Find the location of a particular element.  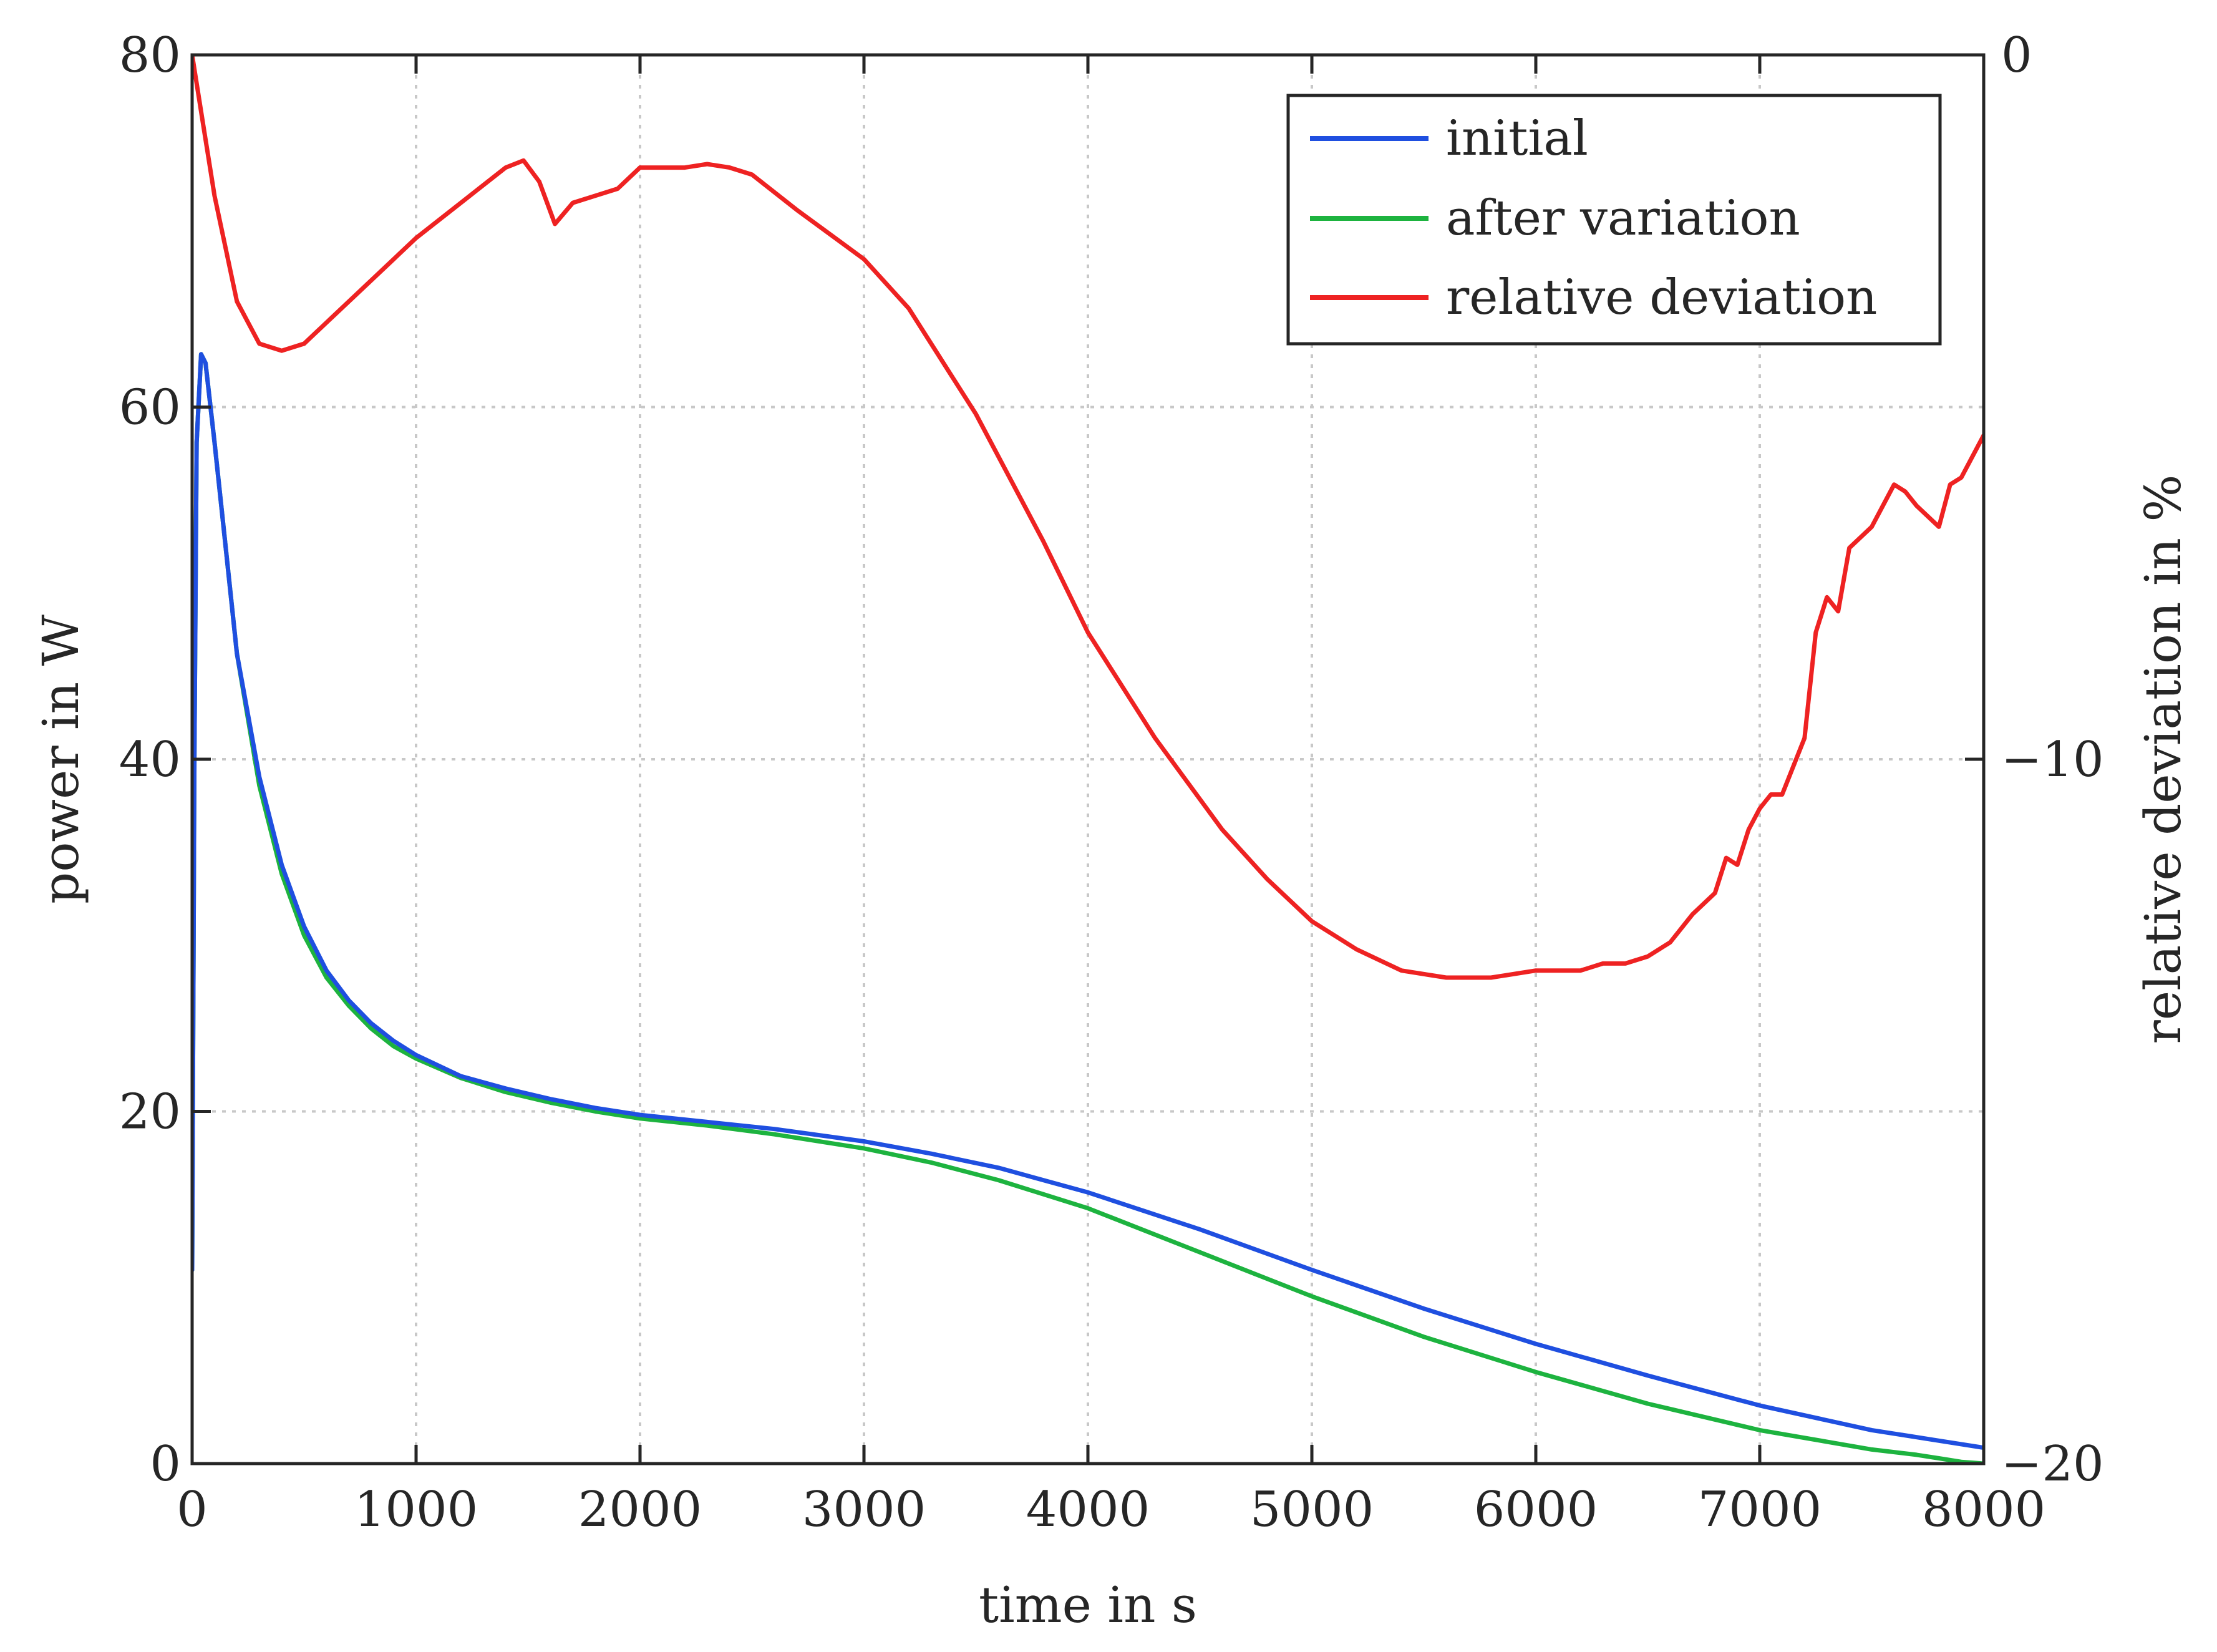

x-tick-label-8: 8000 is located at coordinates (1984, 1510).